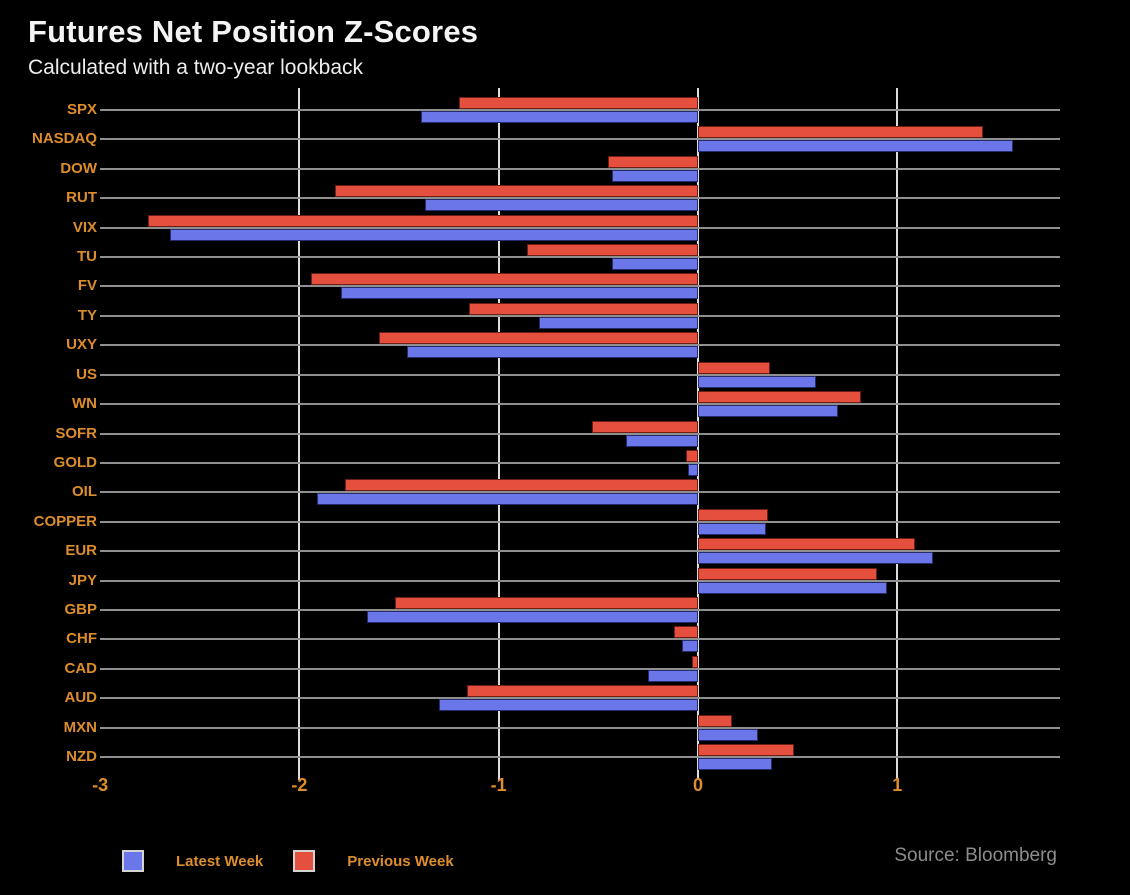 The width and height of the screenshot is (1130, 895). What do you see at coordinates (75, 462) in the screenshot?
I see `category-label: GOLD` at bounding box center [75, 462].